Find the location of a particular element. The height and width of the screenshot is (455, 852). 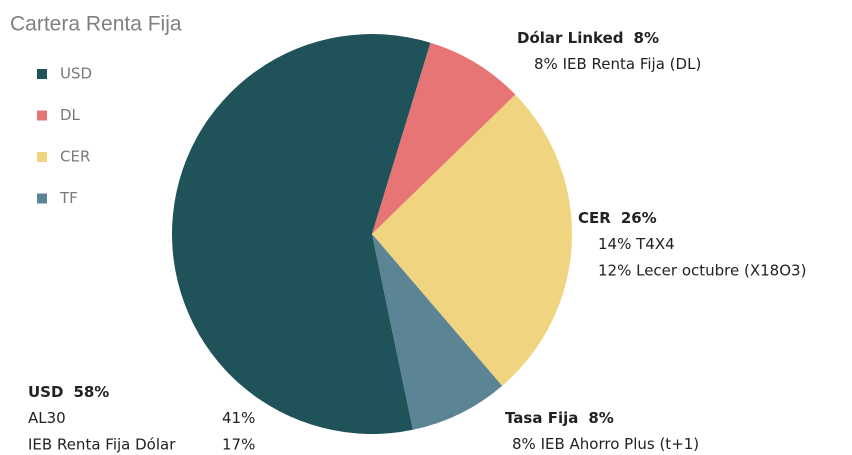

slice-label: Tasa Fija 8% is located at coordinates (559, 418).